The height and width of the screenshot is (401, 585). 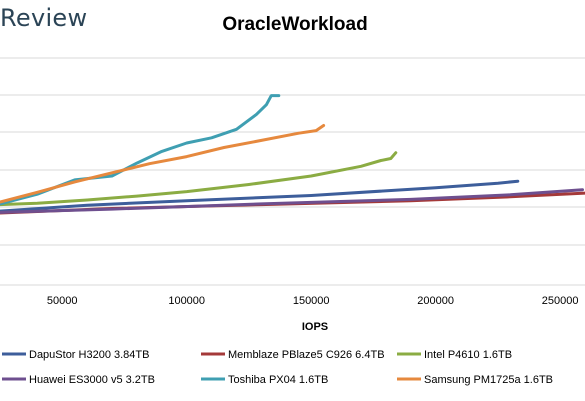 What do you see at coordinates (44, 18) in the screenshot?
I see `brand-logo-text: Review` at bounding box center [44, 18].